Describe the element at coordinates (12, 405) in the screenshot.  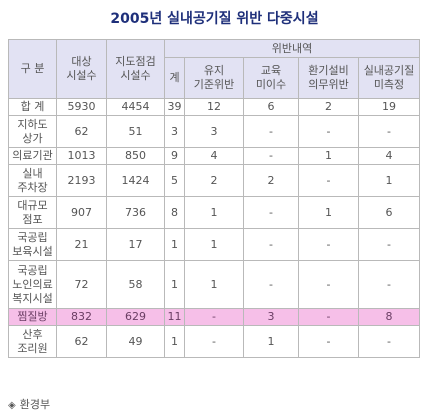
I see `diamond-icon: ◈` at that location.